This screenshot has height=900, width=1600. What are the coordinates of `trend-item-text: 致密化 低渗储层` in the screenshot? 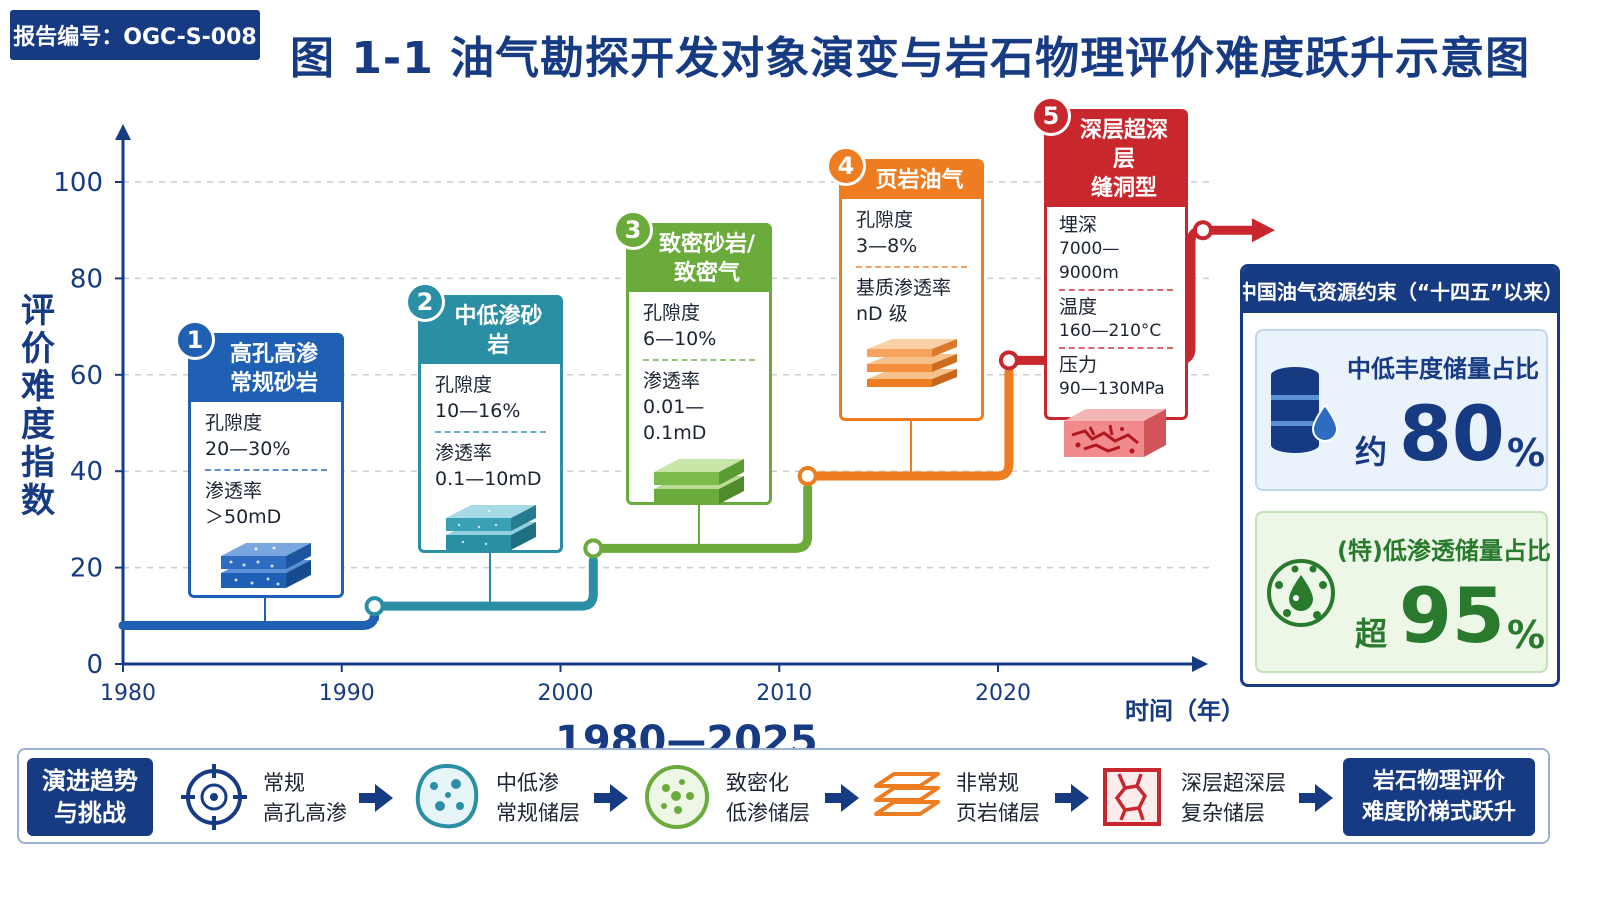 It's located at (768, 798).